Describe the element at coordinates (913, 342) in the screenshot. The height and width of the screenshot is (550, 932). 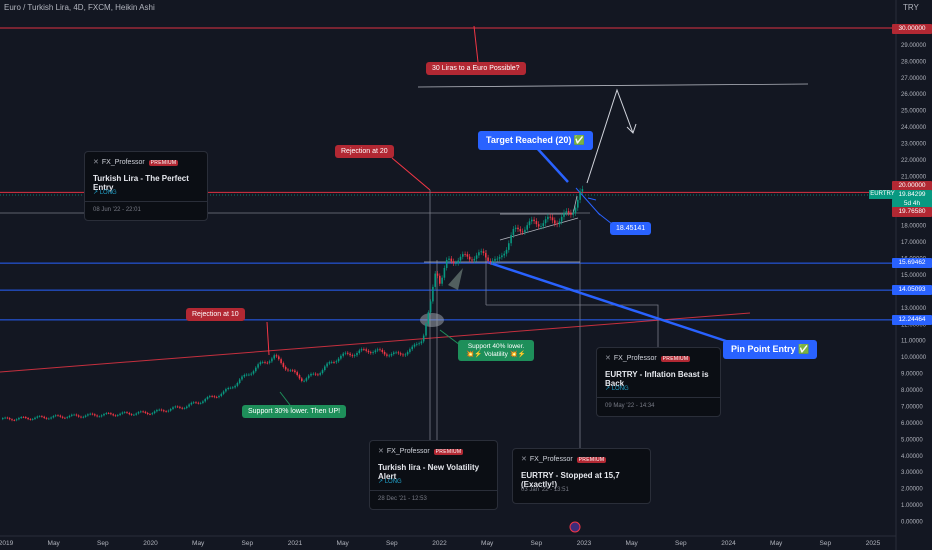
I see `y-tick-label: 11.00000` at that location.